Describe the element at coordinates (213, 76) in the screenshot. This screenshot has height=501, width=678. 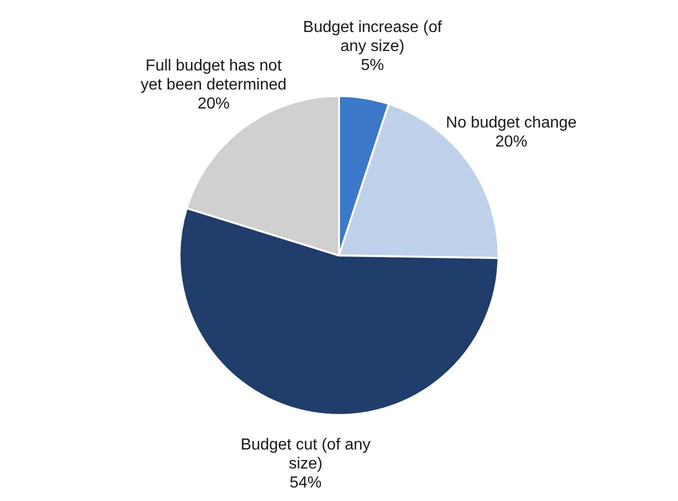
I see `slice-label: Full budget has not yet been determined` at that location.